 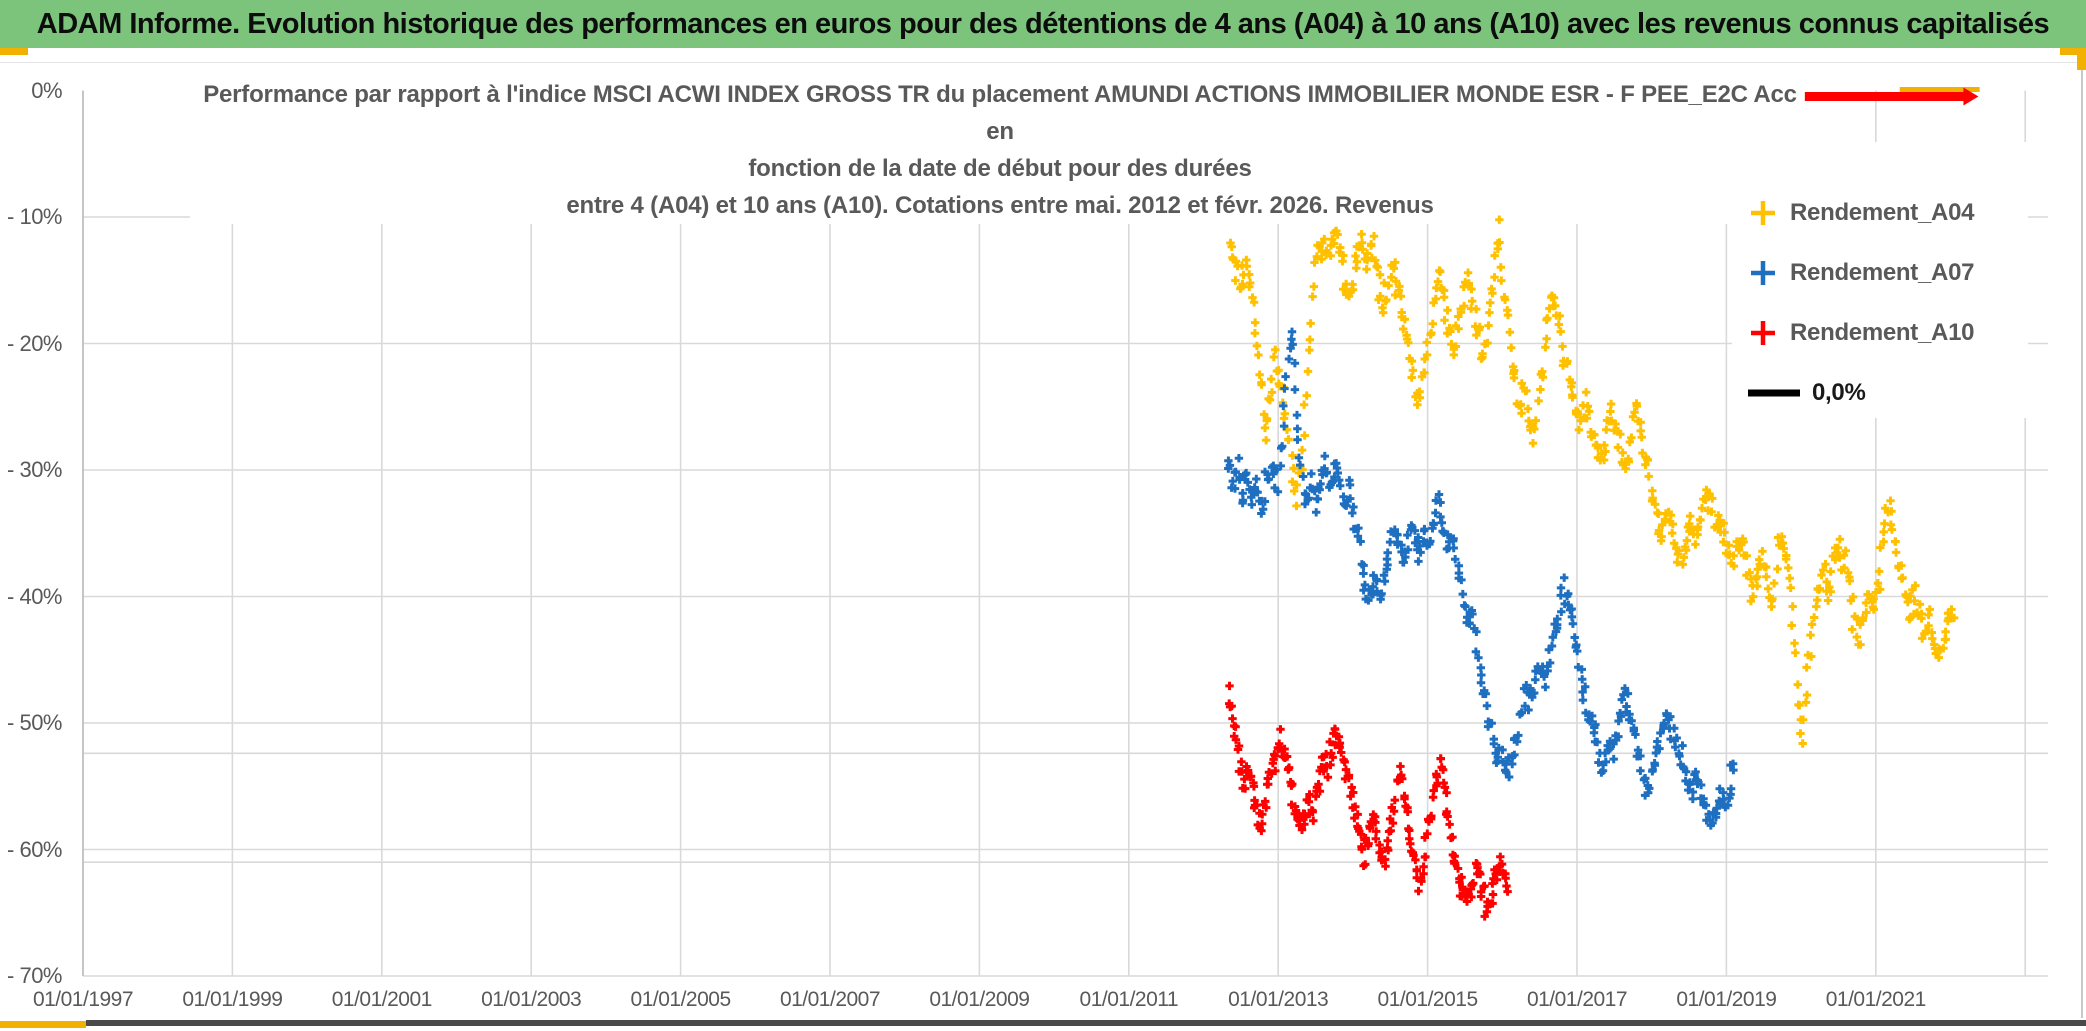 I want to click on x-axis-label: 01/01/2019, so click(x=1726, y=999).